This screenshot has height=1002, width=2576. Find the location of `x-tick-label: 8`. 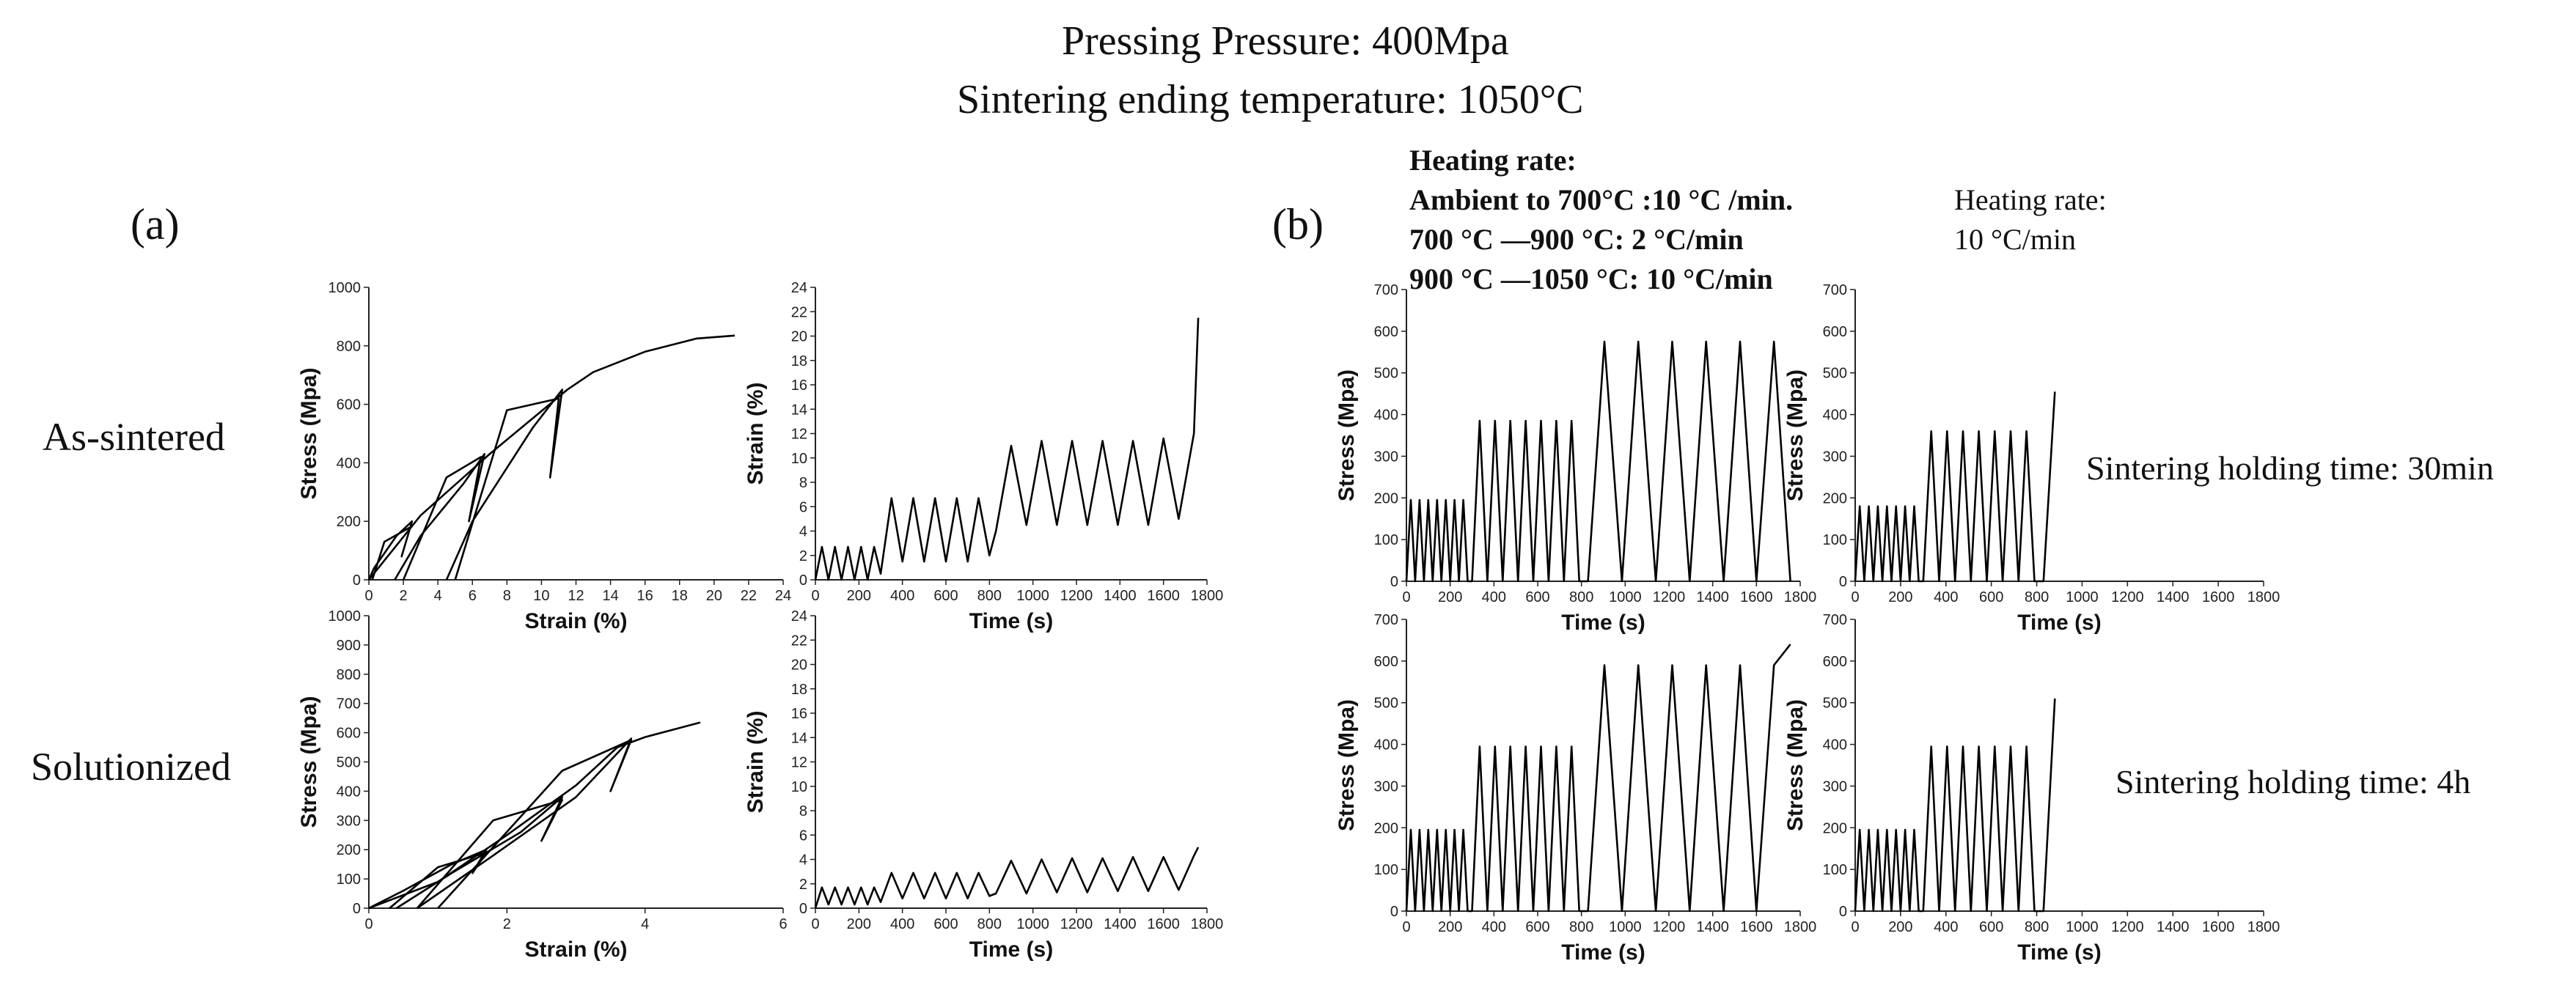

x-tick-label: 8 is located at coordinates (507, 596).